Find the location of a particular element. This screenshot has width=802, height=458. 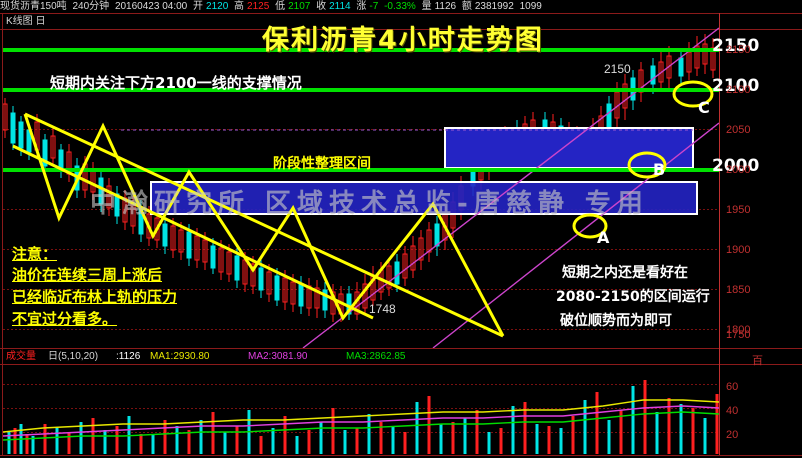

quote-instrument: 现货沥青150吨 is located at coordinates (33, 6).